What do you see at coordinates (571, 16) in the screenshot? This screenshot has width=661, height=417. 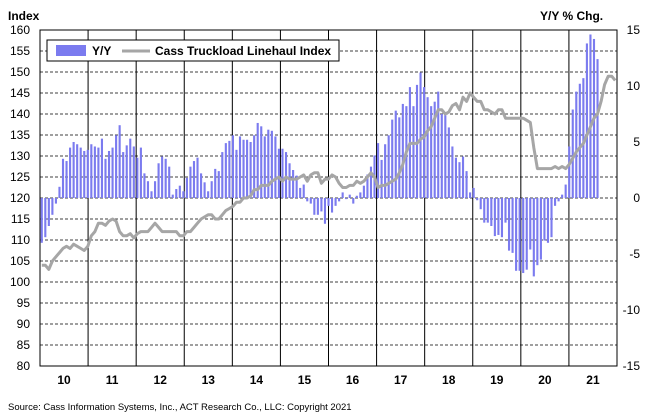 I see `right-axis-title: Y/Y % Chg.` at bounding box center [571, 16].